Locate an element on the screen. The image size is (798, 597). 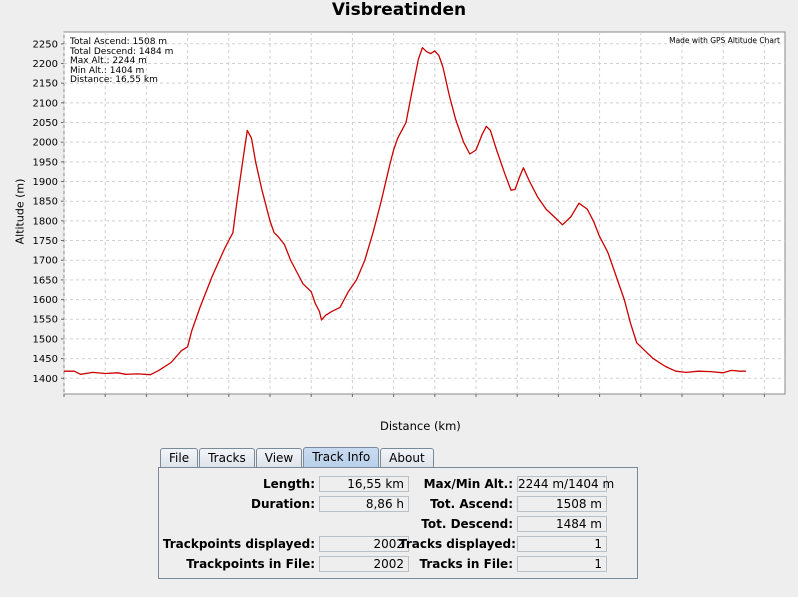
x-tick-label: 2 is located at coordinates (146, 401).